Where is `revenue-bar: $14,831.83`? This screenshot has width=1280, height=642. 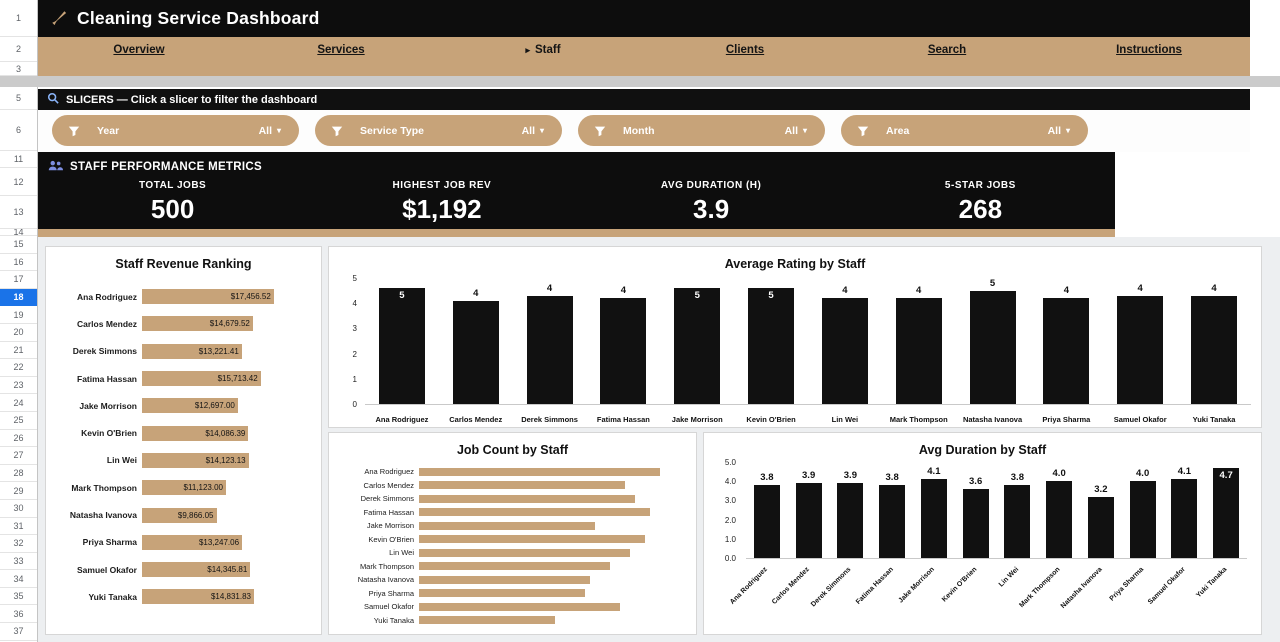
revenue-bar: $14,831.83 is located at coordinates (198, 597).